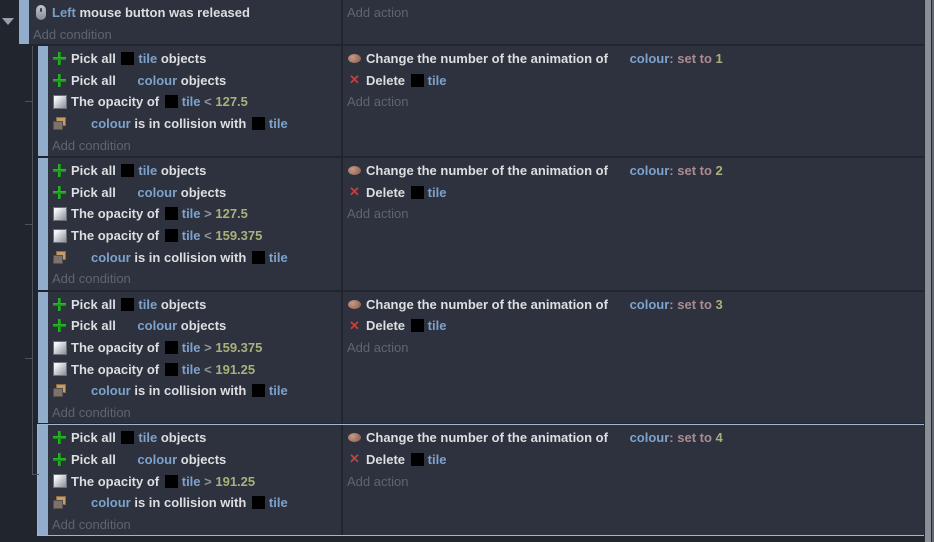 The image size is (934, 542). I want to click on text-segment: set to, so click(696, 438).